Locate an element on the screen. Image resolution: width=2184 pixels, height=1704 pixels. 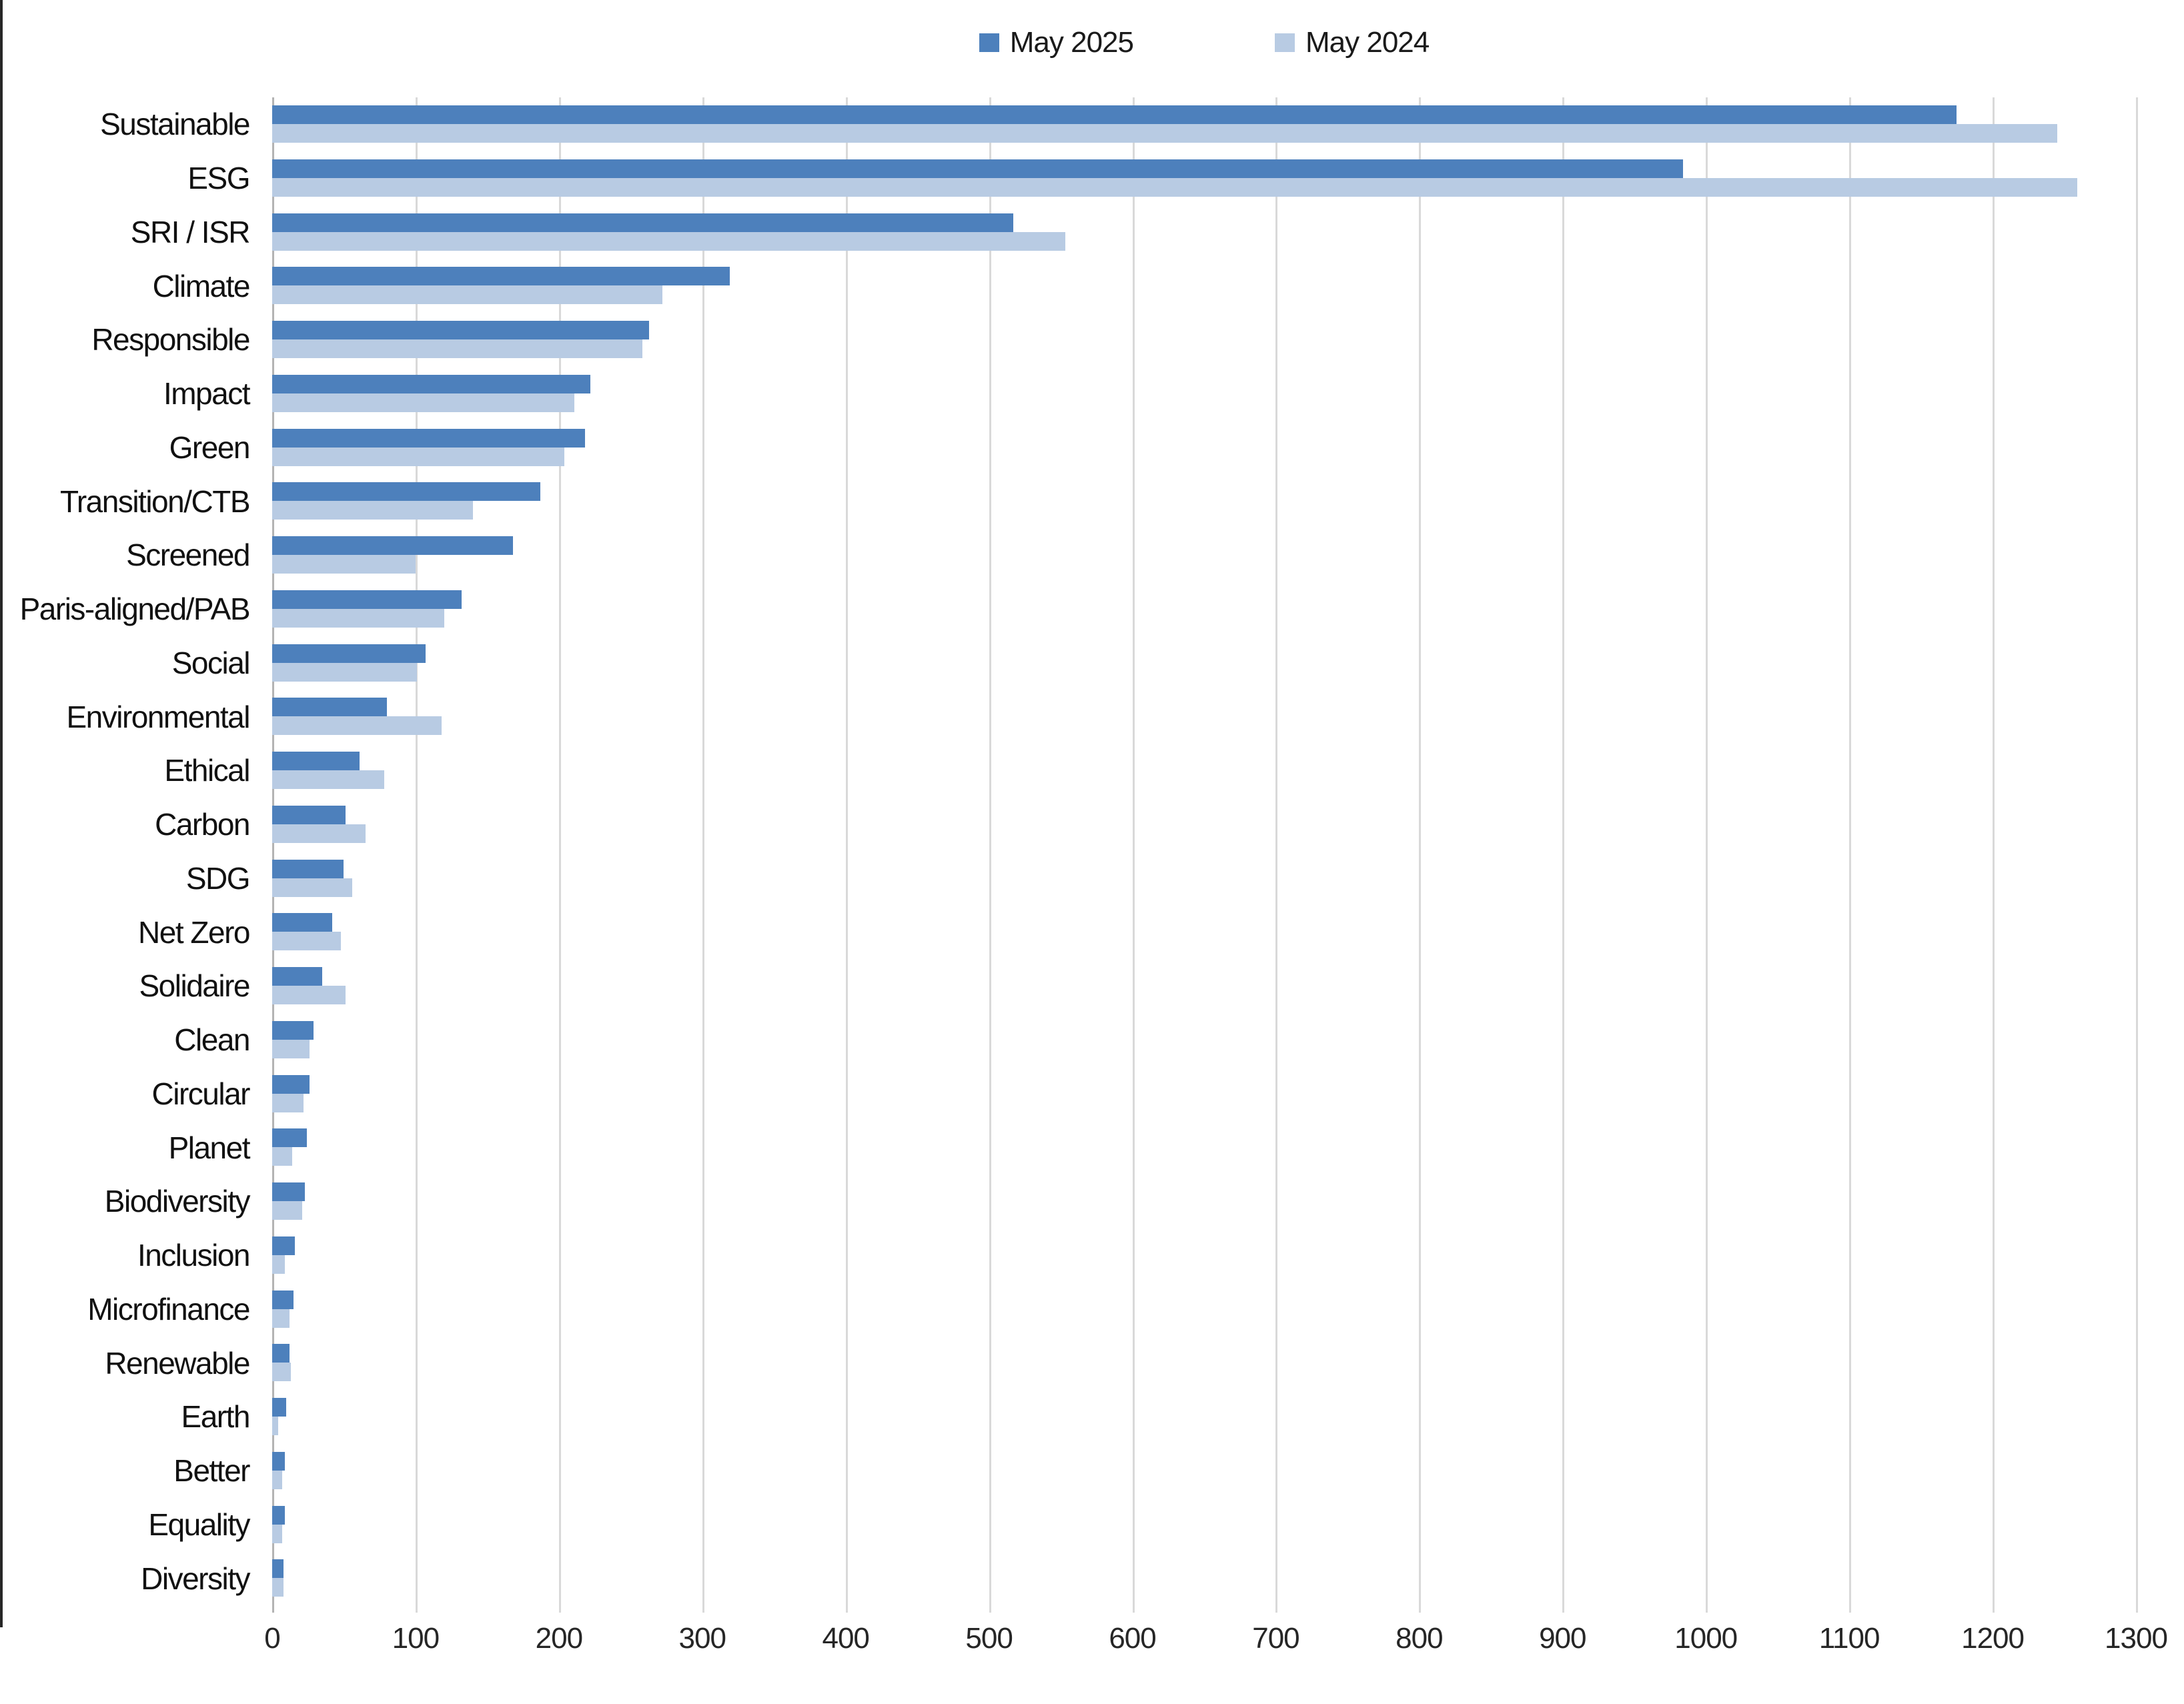
bar-solidaire-may-2025 is located at coordinates (297, 976).